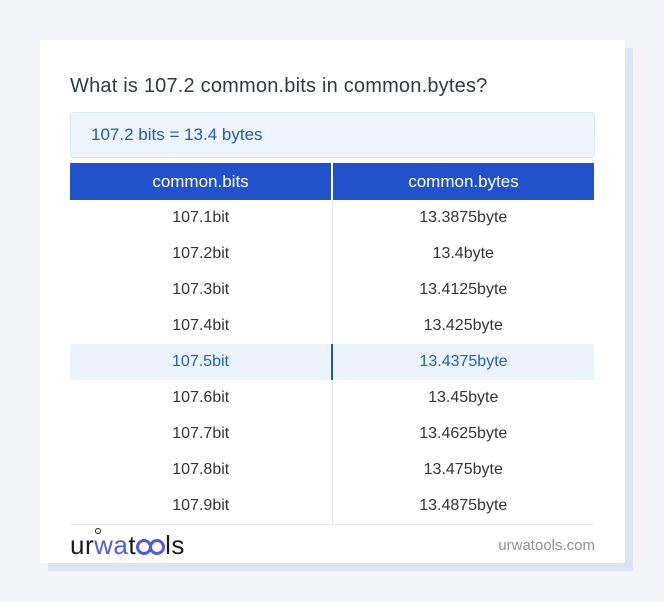  What do you see at coordinates (111, 544) in the screenshot?
I see `logo-text-wa: wa` at bounding box center [111, 544].